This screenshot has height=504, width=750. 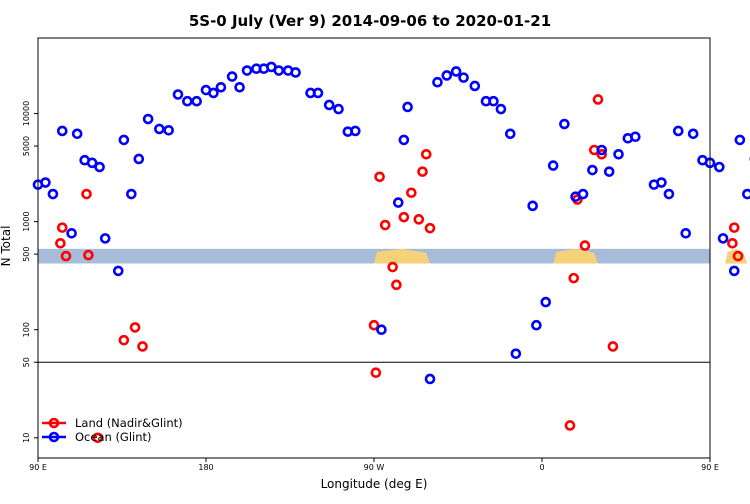 I want to click on map-strip, so click(x=393, y=256).